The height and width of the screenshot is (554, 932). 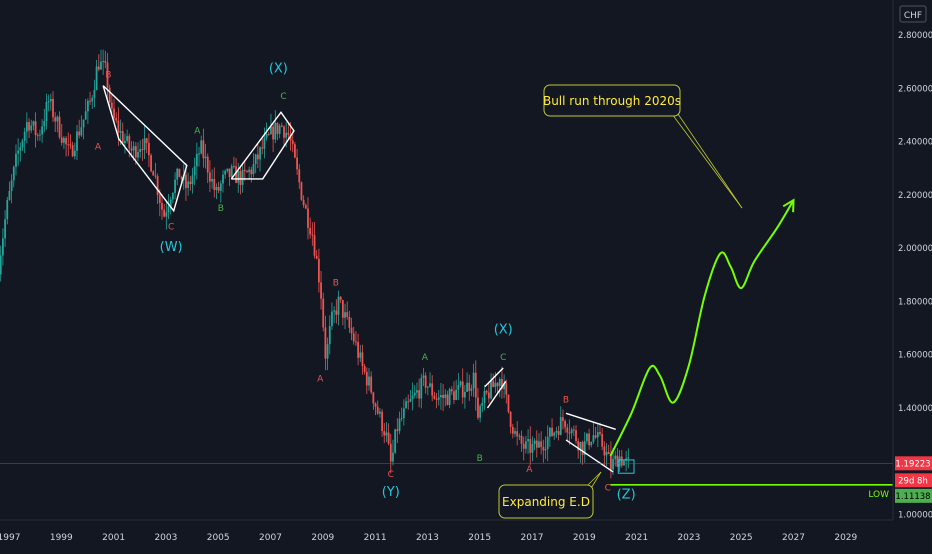 What do you see at coordinates (913, 14) in the screenshot?
I see `currency-button: CHF` at bounding box center [913, 14].